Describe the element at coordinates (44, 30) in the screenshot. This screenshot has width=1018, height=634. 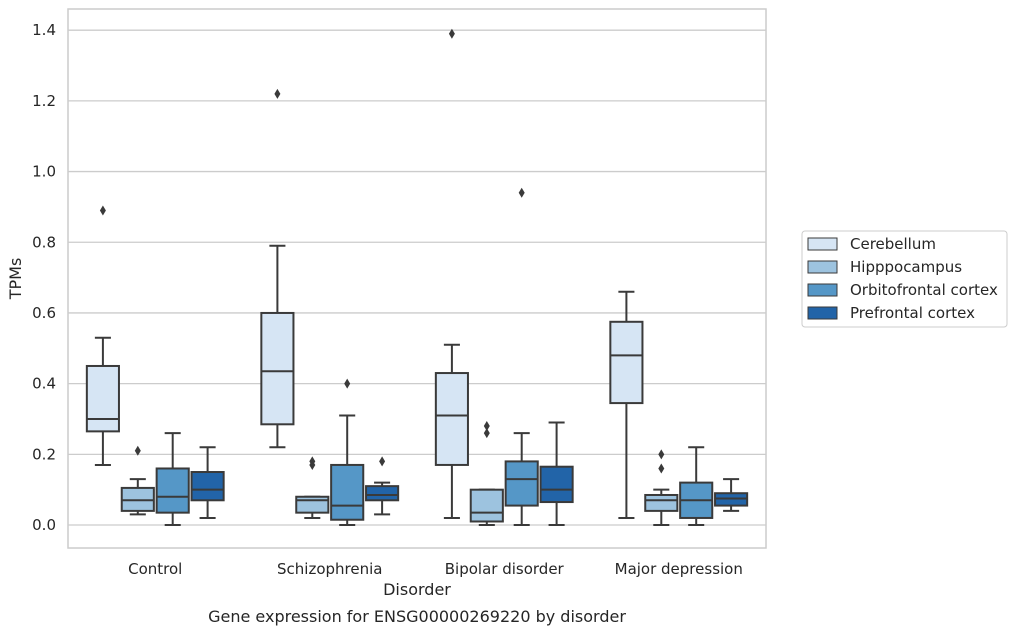
I see `y-tick-label: 1.4` at that location.